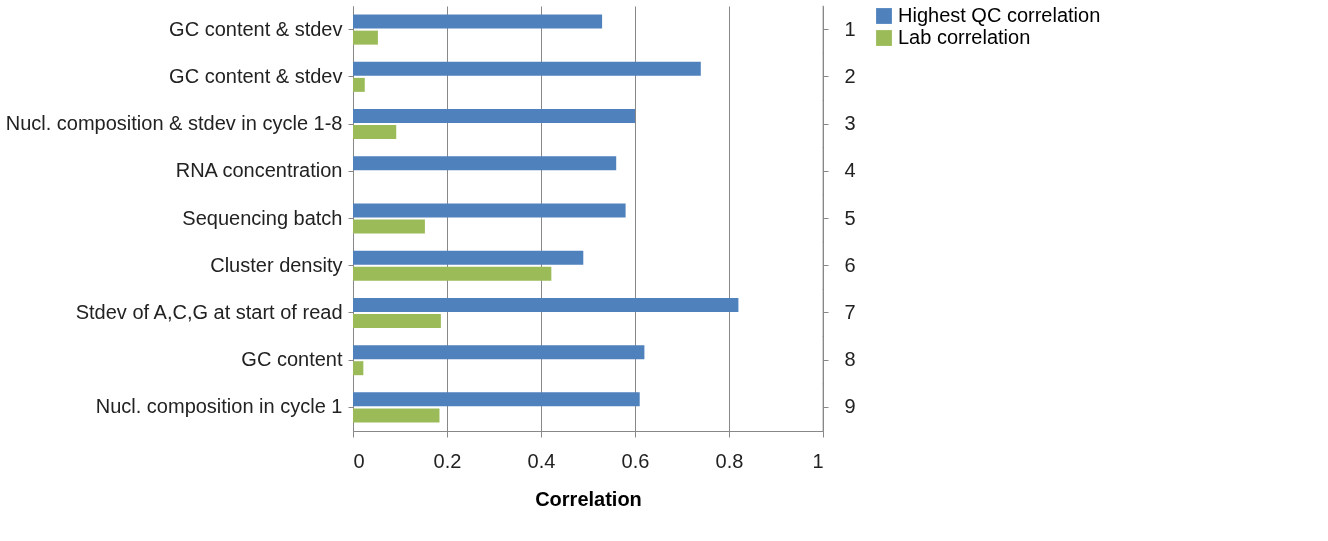  What do you see at coordinates (259, 170) in the screenshot?
I see `y-tick-label: RNA concentration` at bounding box center [259, 170].